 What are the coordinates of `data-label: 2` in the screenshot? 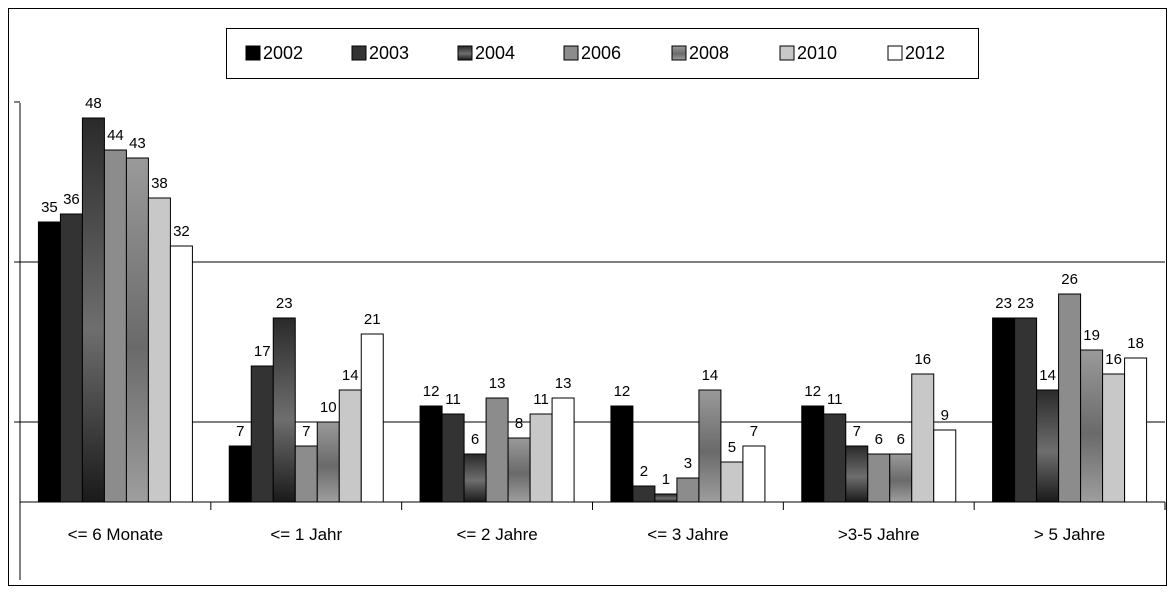 It's located at (644, 471).